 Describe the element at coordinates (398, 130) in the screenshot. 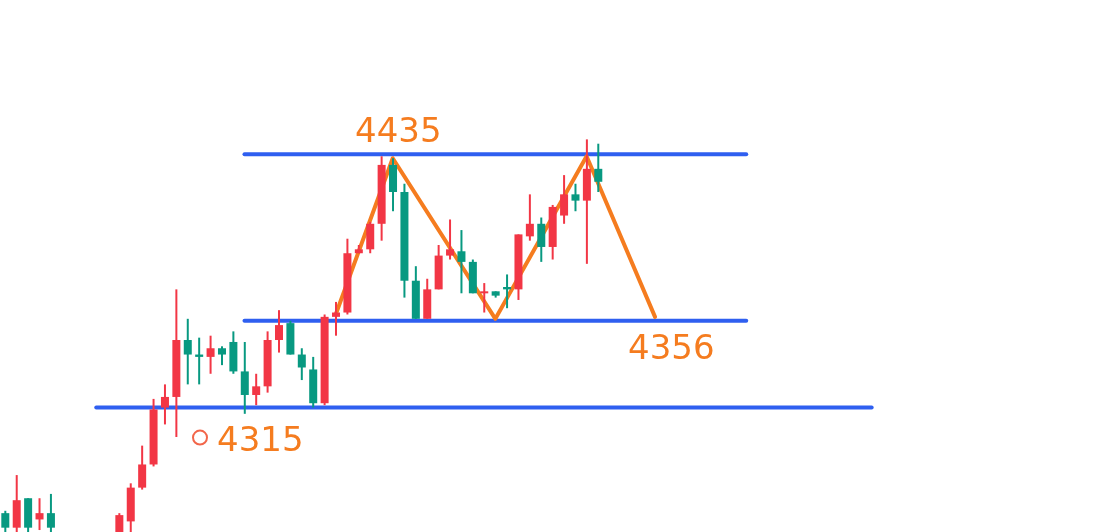

I see `annotation: 4435` at that location.